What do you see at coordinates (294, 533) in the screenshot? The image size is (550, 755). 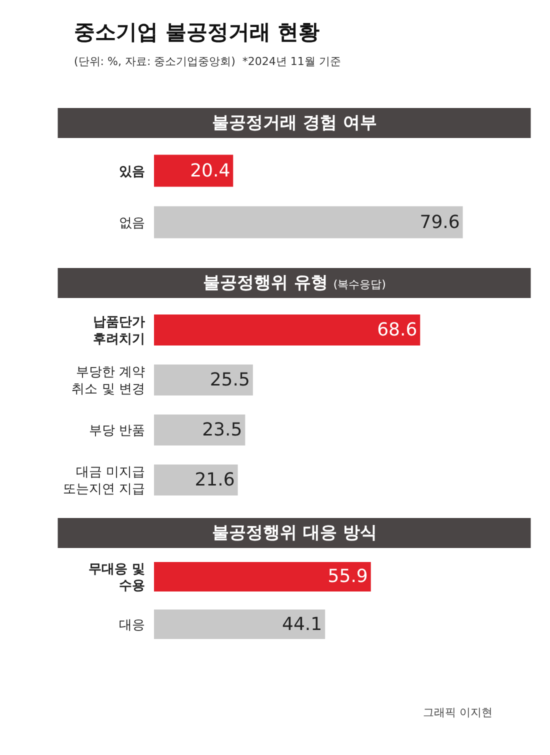 I see `chart-title: 불공정행위 대응 방식` at bounding box center [294, 533].